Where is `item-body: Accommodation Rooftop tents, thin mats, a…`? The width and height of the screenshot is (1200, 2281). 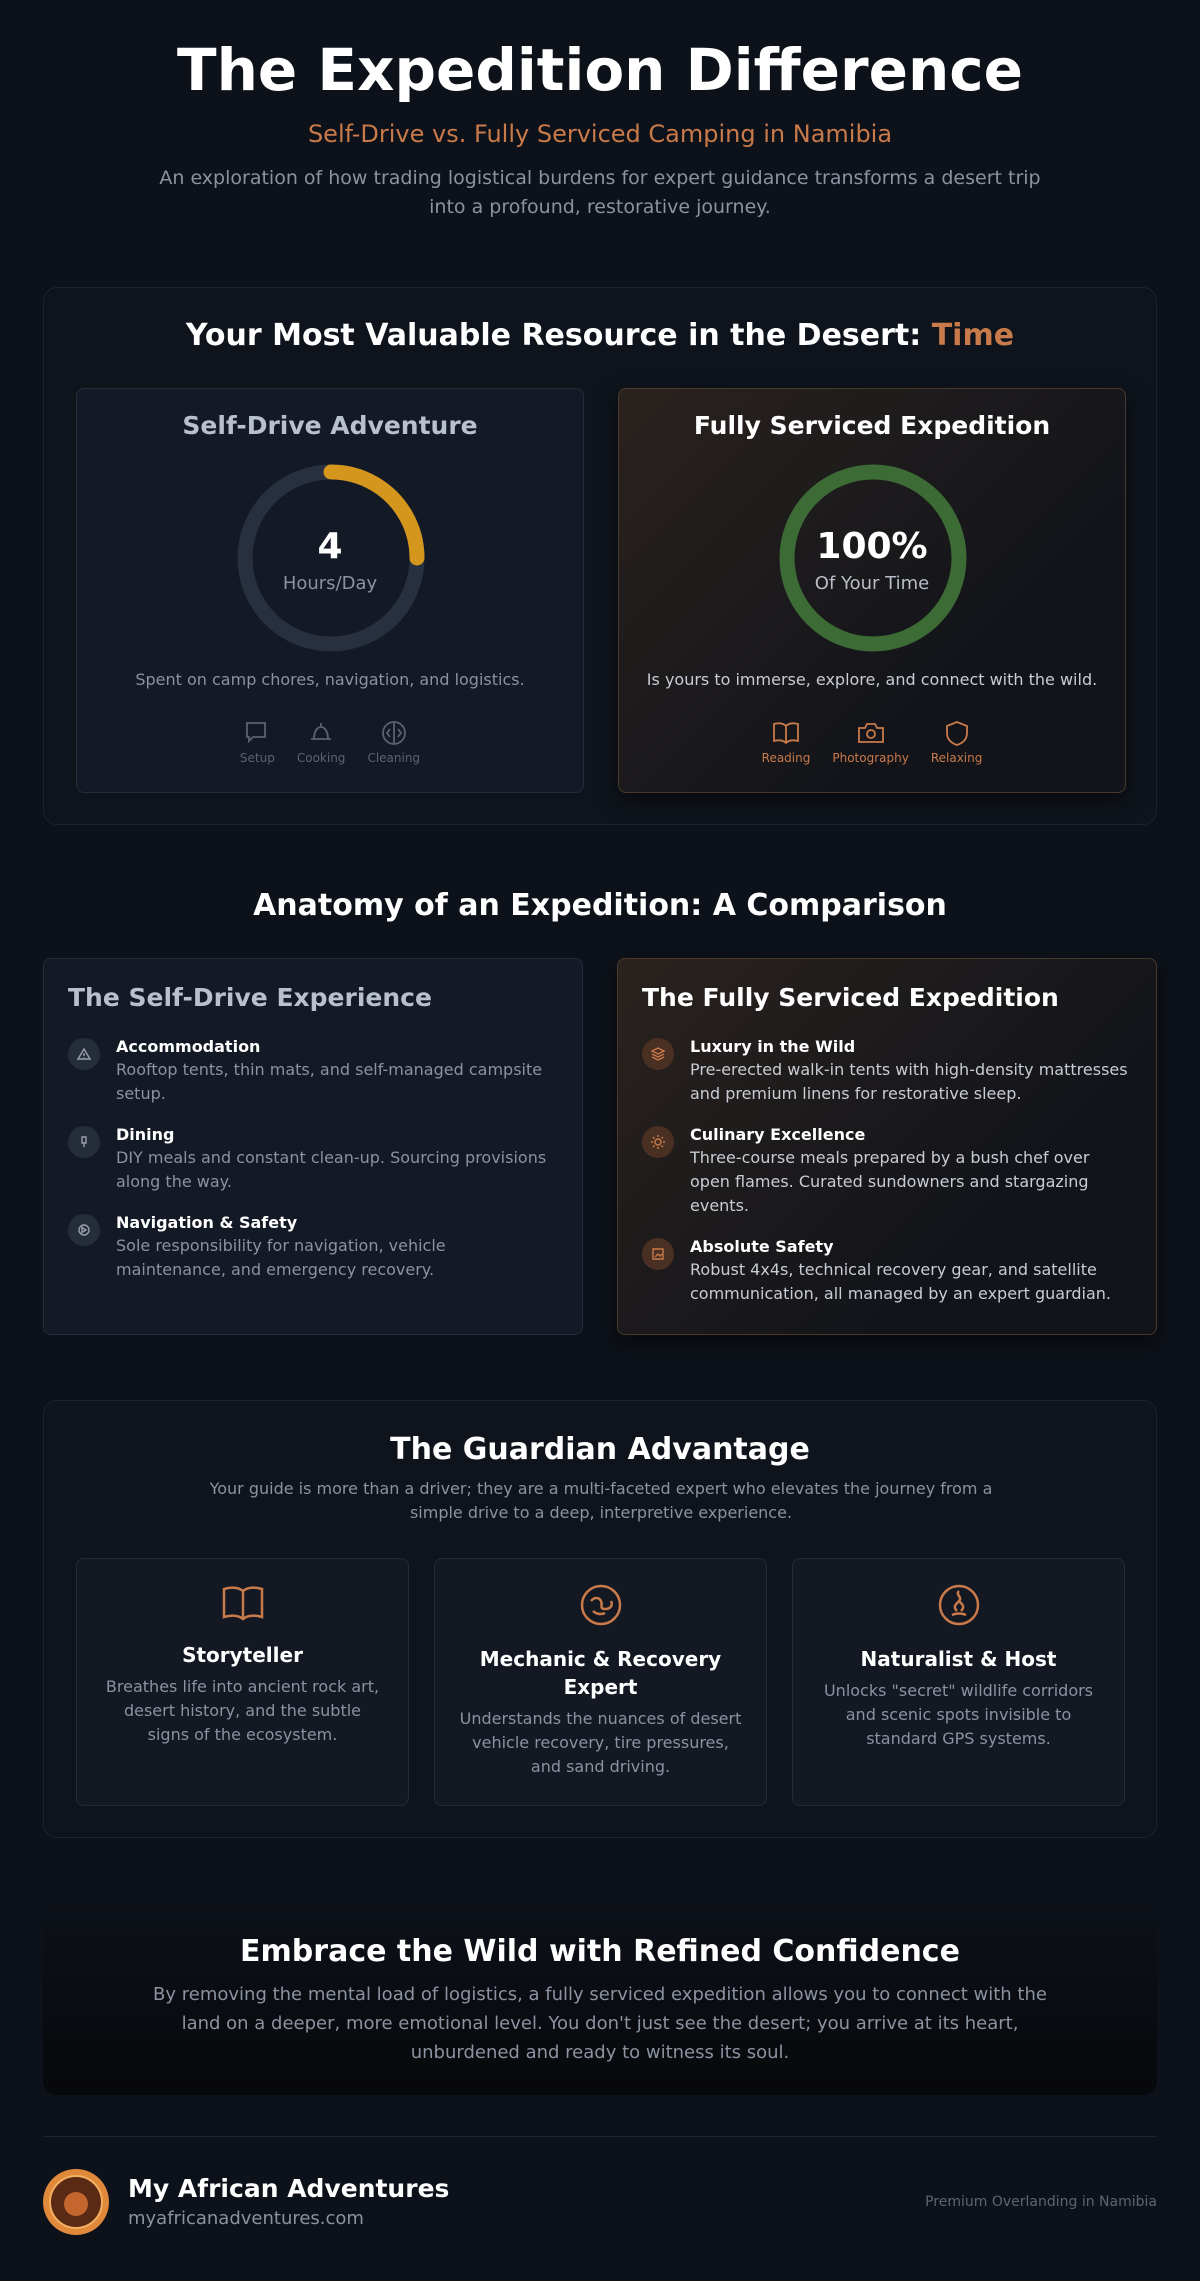 item-body: Accommodation Rooftop tents, thin mats, a… is located at coordinates (337, 1071).